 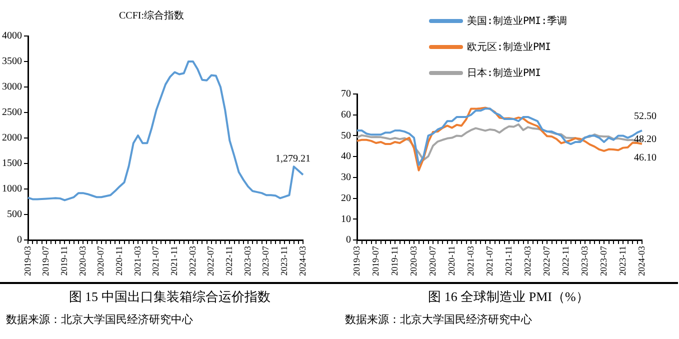 What do you see at coordinates (346, 136) in the screenshot?
I see `y-tick-label: 50` at bounding box center [346, 136].